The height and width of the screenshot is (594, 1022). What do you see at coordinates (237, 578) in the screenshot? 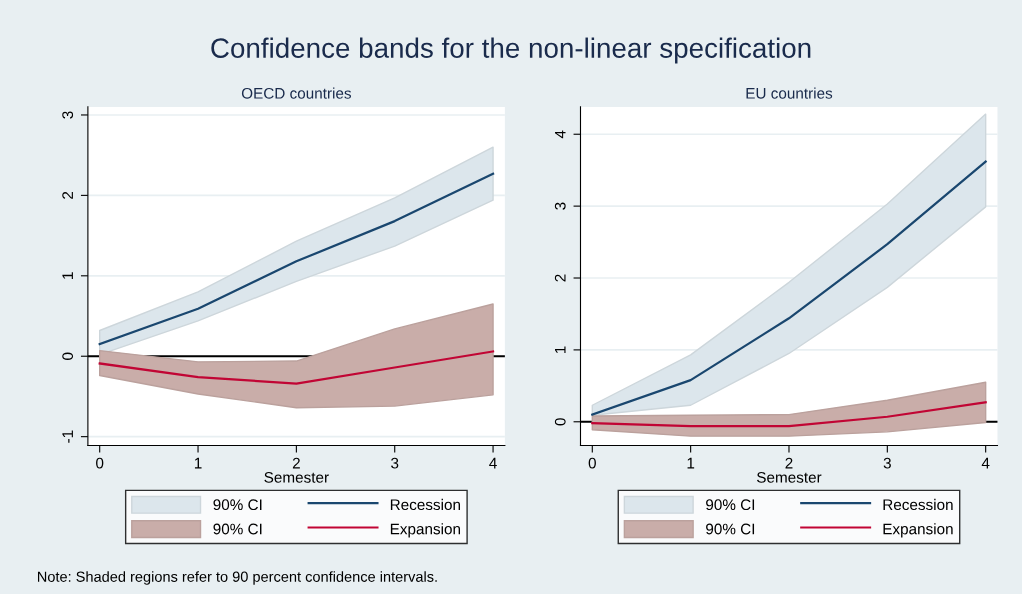
I see `text: Note: Shaded regions refer to 90 percent confidence intervals.` at bounding box center [237, 578].